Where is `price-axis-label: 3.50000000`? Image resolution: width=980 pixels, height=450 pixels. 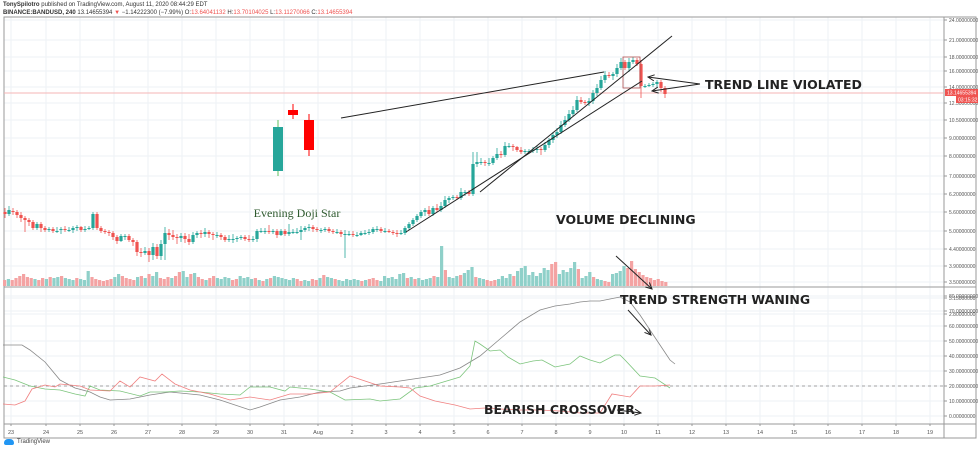
price-axis-label: 3.50000000 is located at coordinates (962, 283).